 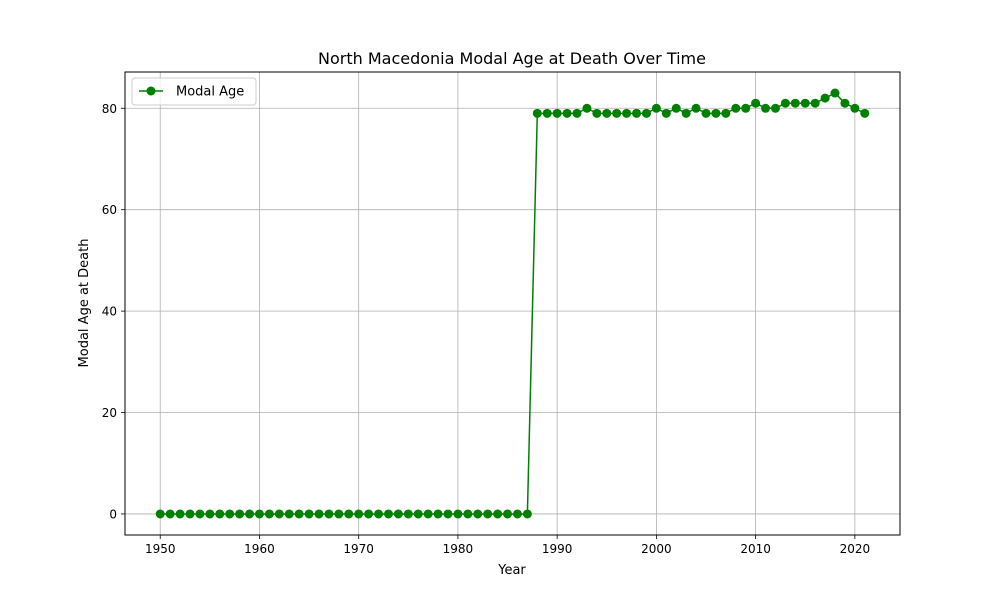 I want to click on y-tick-label: 40, so click(x=109, y=312).